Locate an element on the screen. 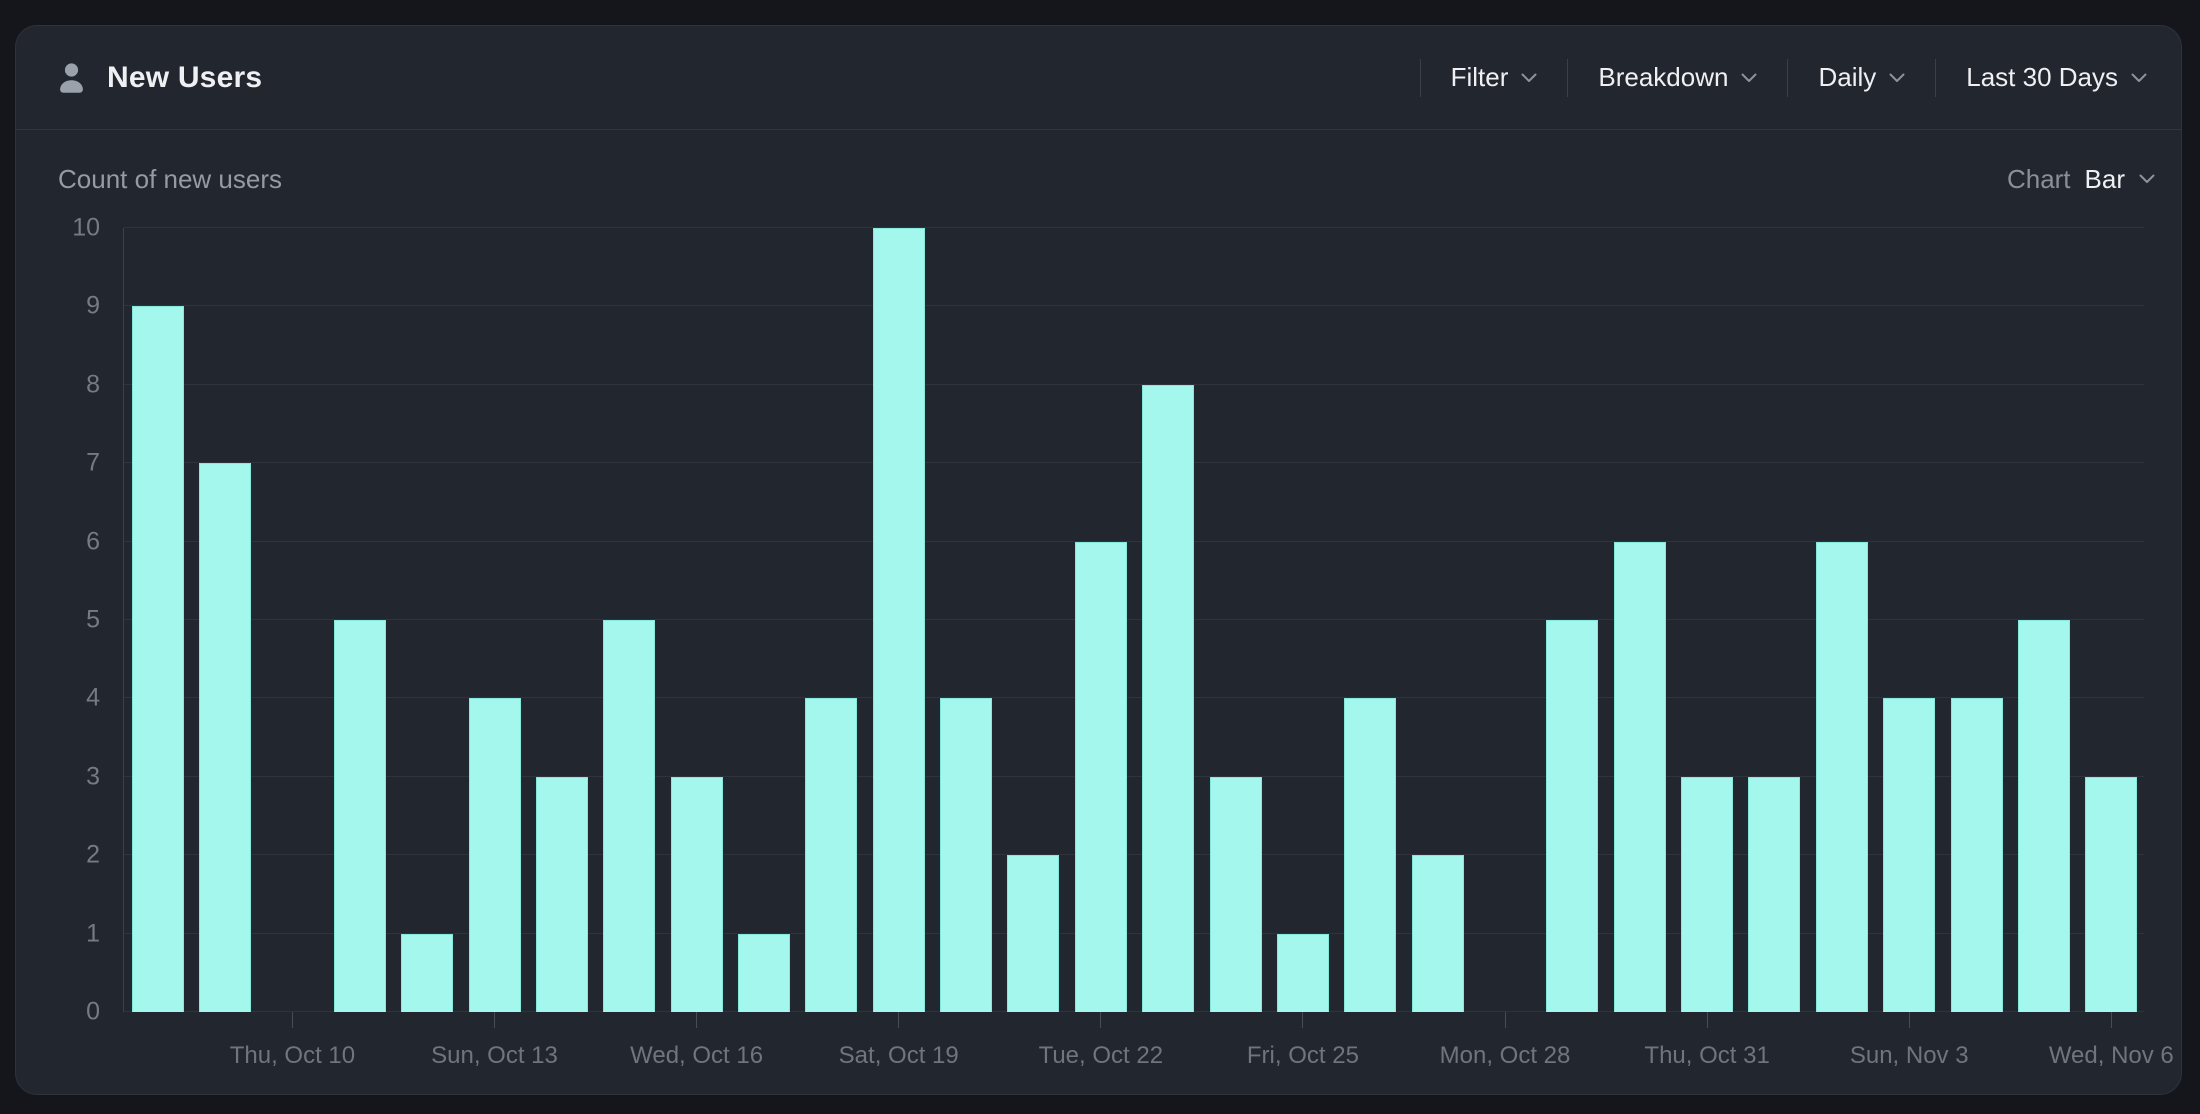  chart-type-label: Chart is located at coordinates (2038, 178).